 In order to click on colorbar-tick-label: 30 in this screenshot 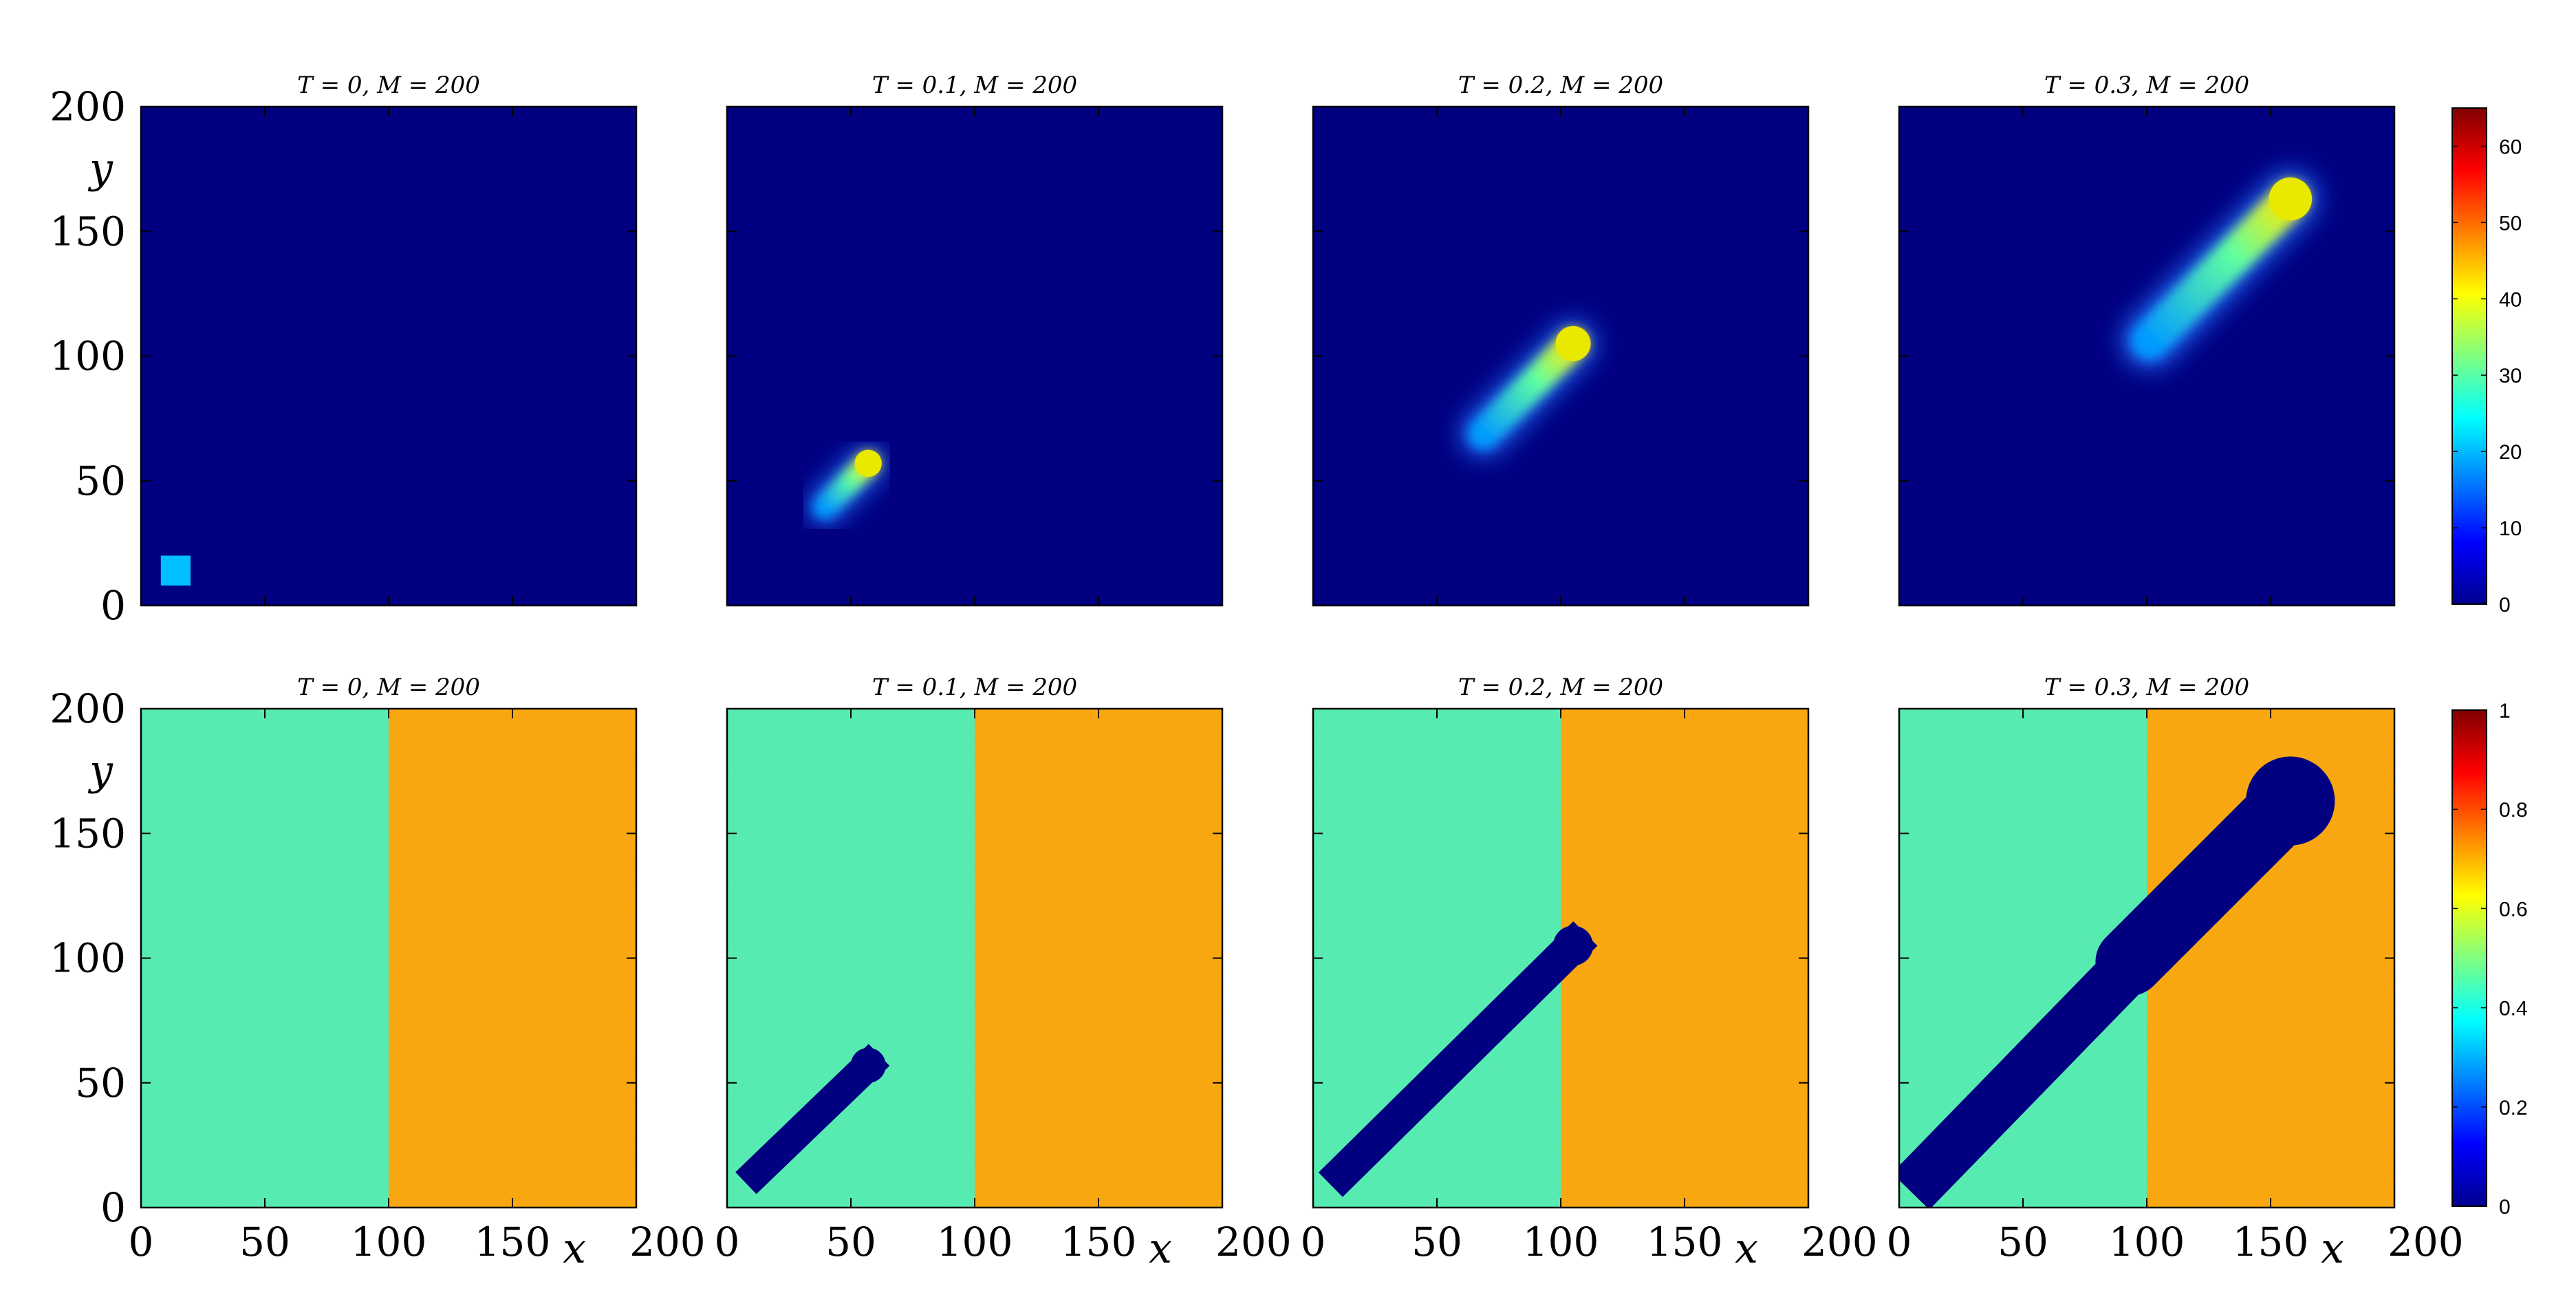, I will do `click(2510, 376)`.